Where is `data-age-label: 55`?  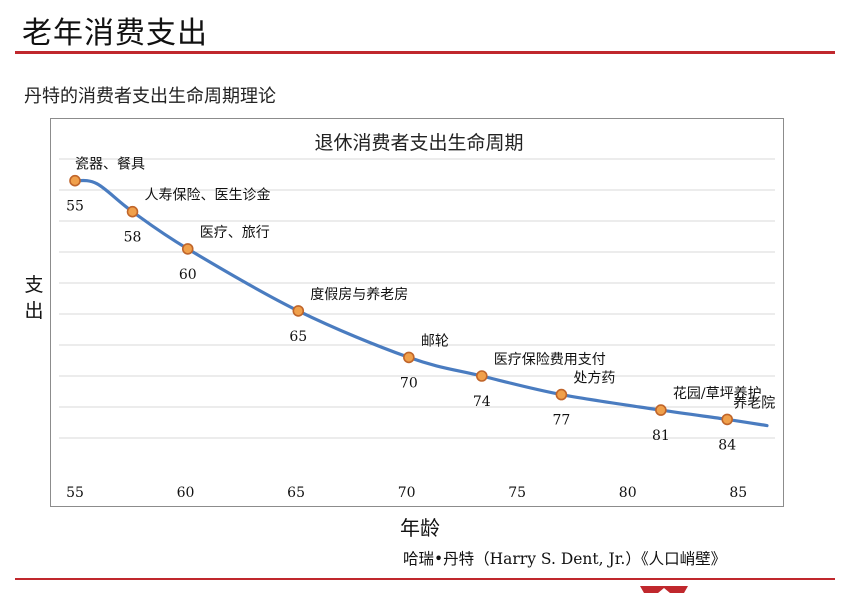
data-age-label: 55 is located at coordinates (75, 207).